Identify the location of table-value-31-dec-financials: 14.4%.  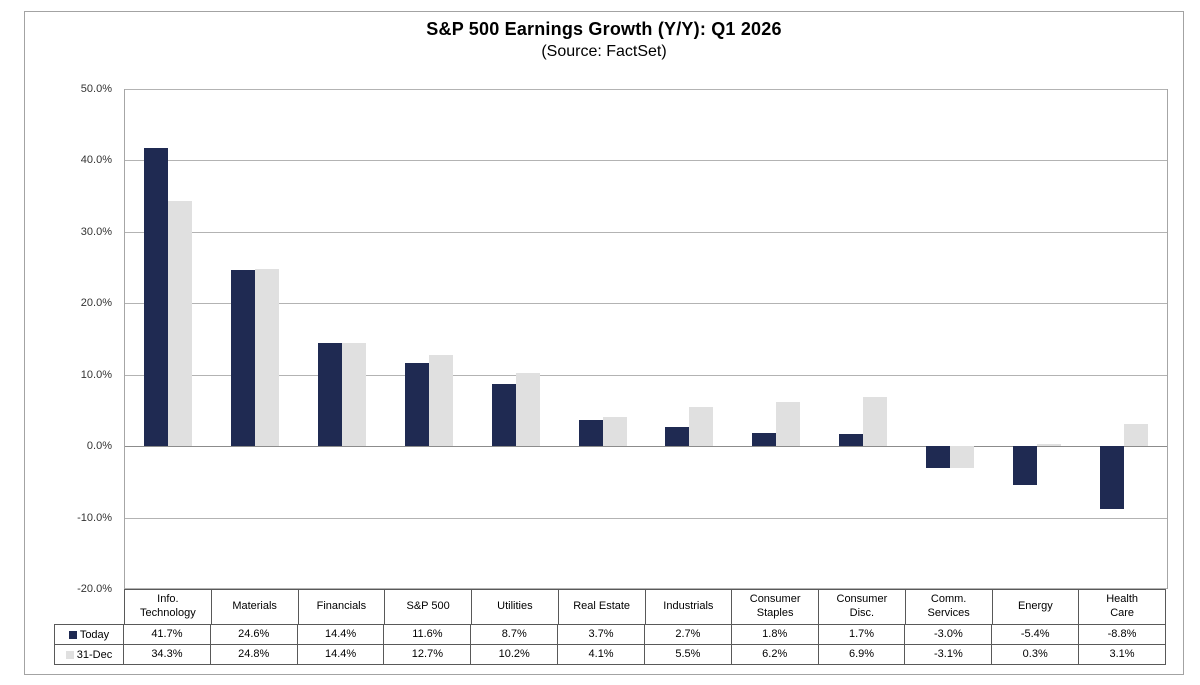
(340, 654).